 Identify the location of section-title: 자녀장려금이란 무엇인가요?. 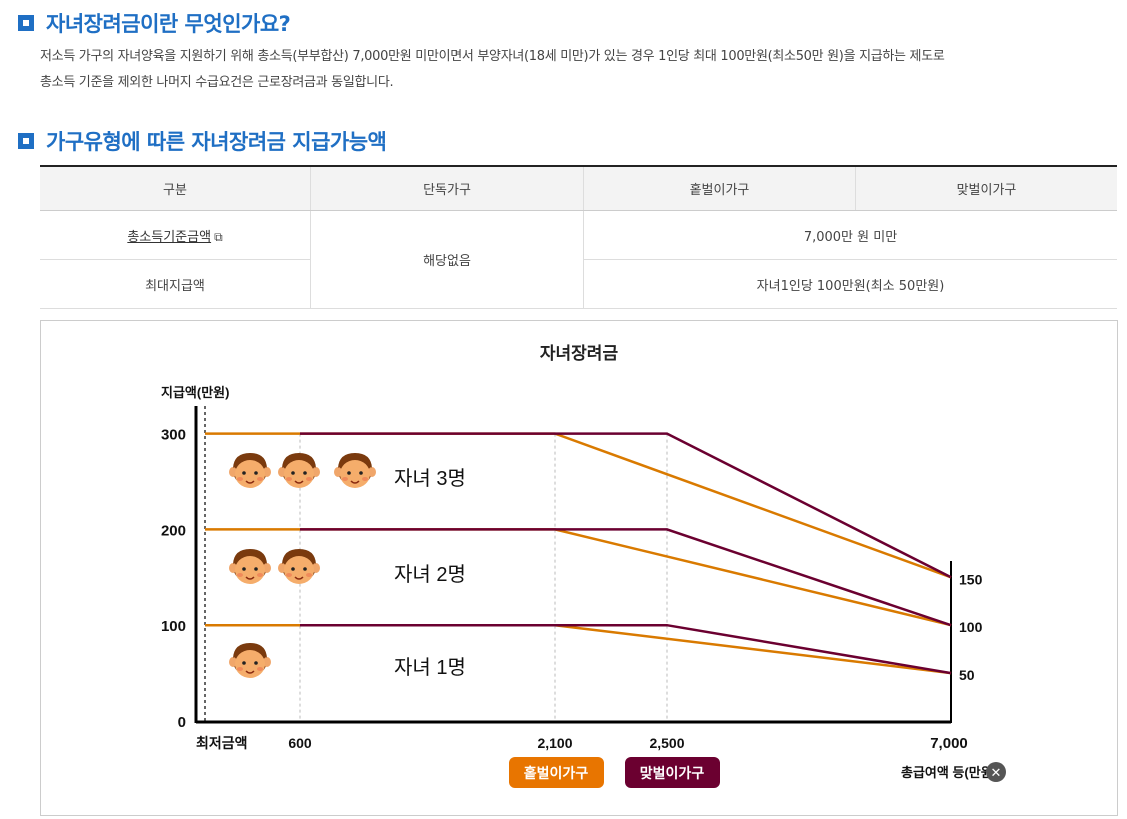
(168, 24).